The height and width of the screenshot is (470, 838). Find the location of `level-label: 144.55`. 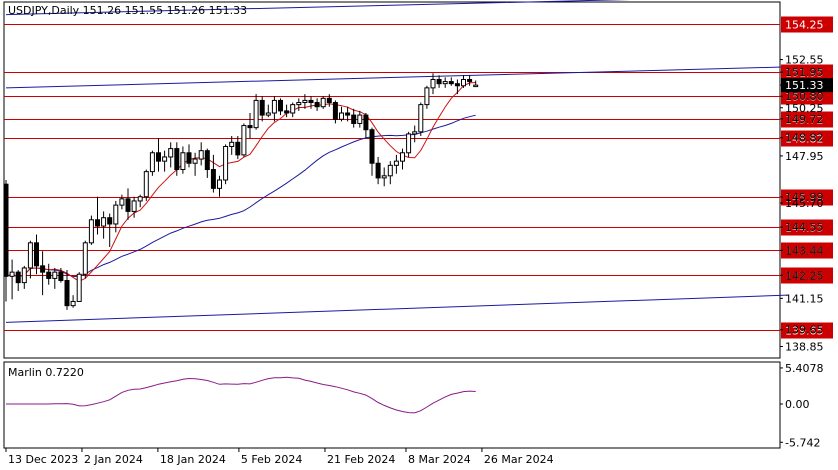

level-label: 144.55 is located at coordinates (804, 228).